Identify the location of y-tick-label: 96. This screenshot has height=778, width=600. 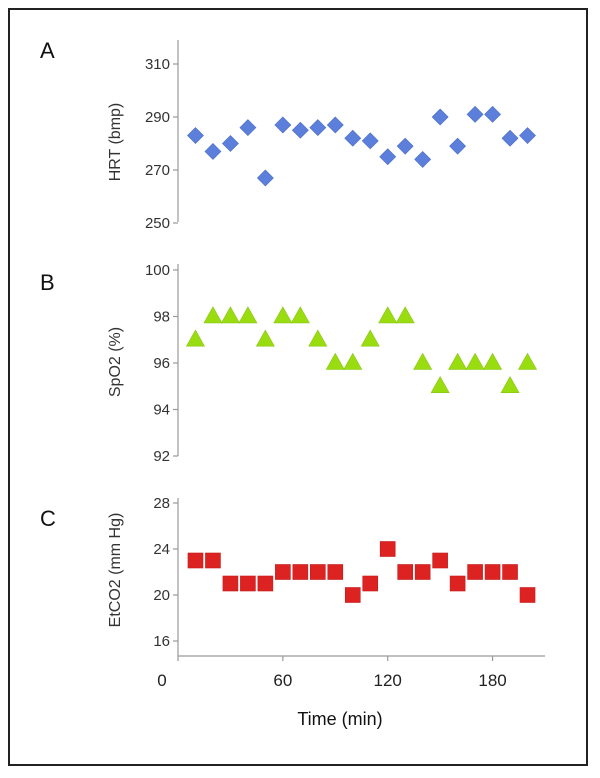
(161, 363).